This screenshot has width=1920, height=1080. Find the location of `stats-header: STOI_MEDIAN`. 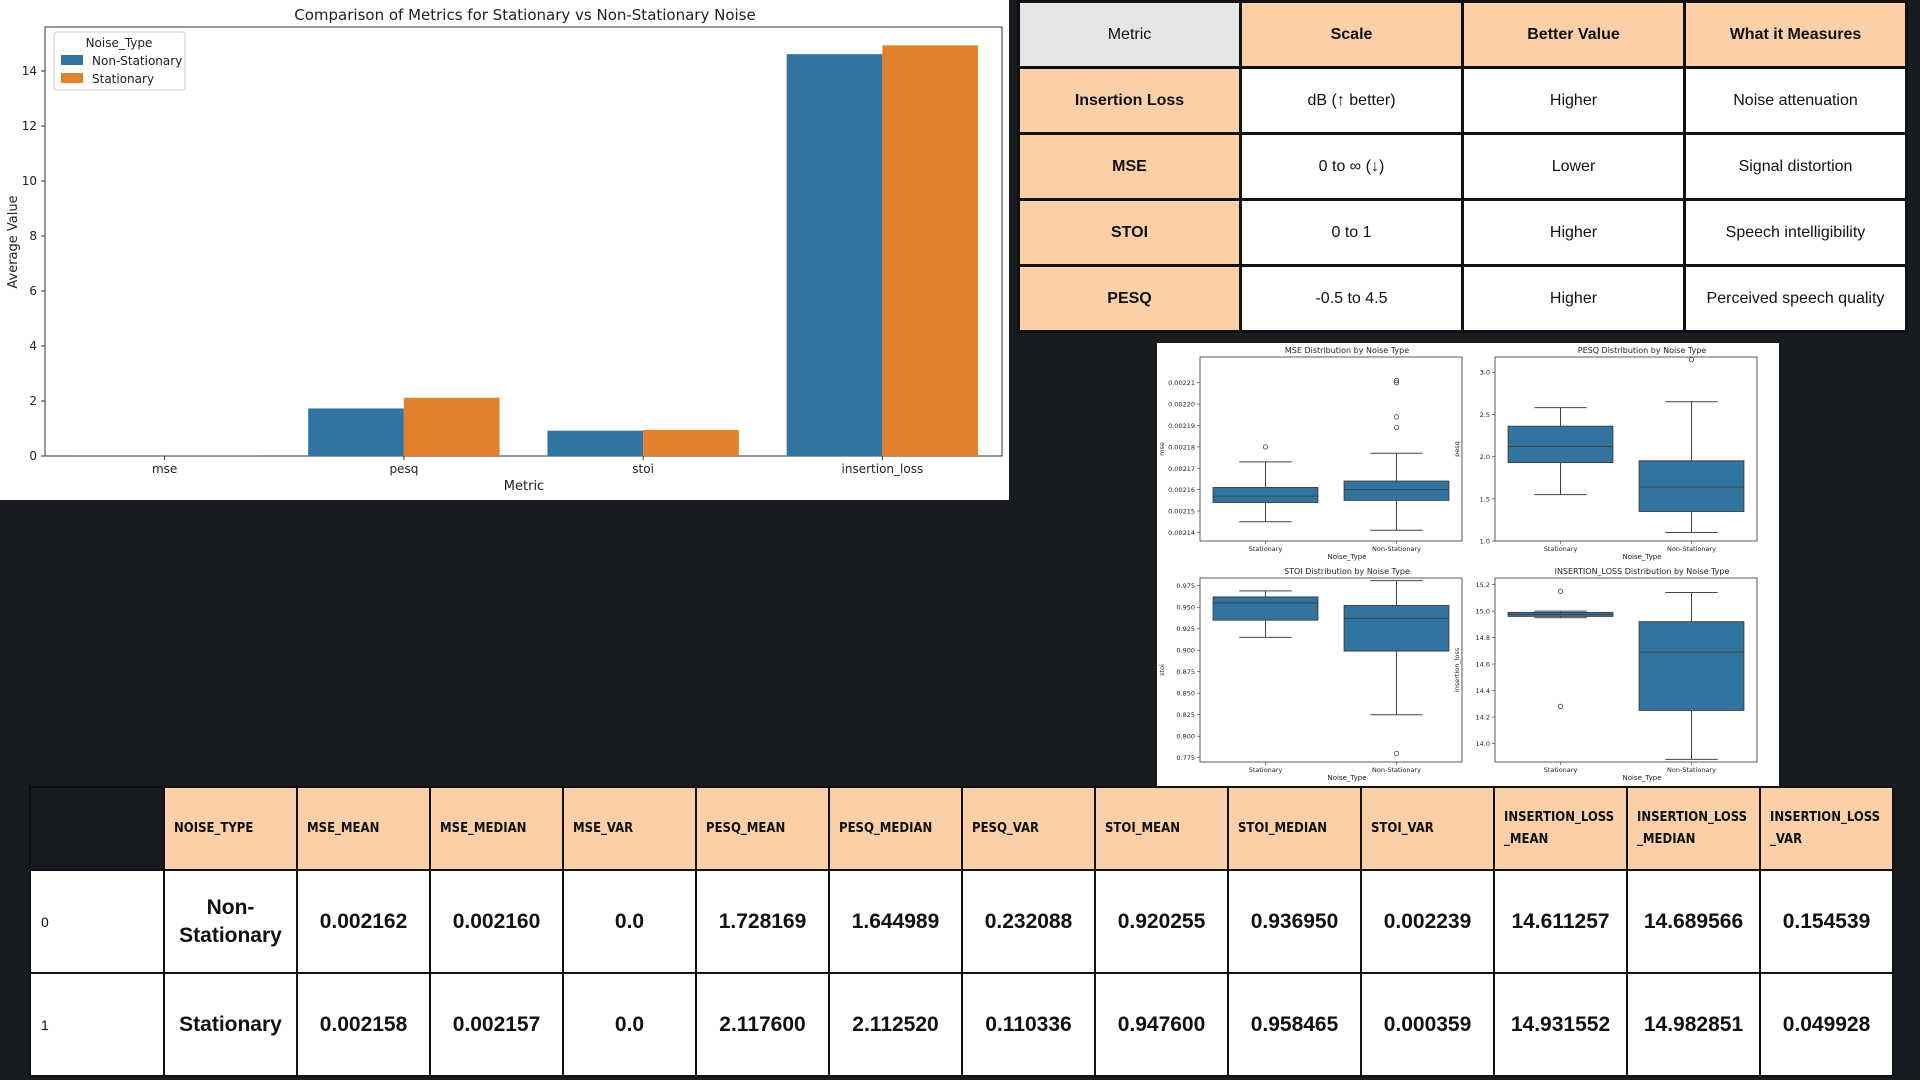

stats-header: STOI_MEDIAN is located at coordinates (1294, 828).